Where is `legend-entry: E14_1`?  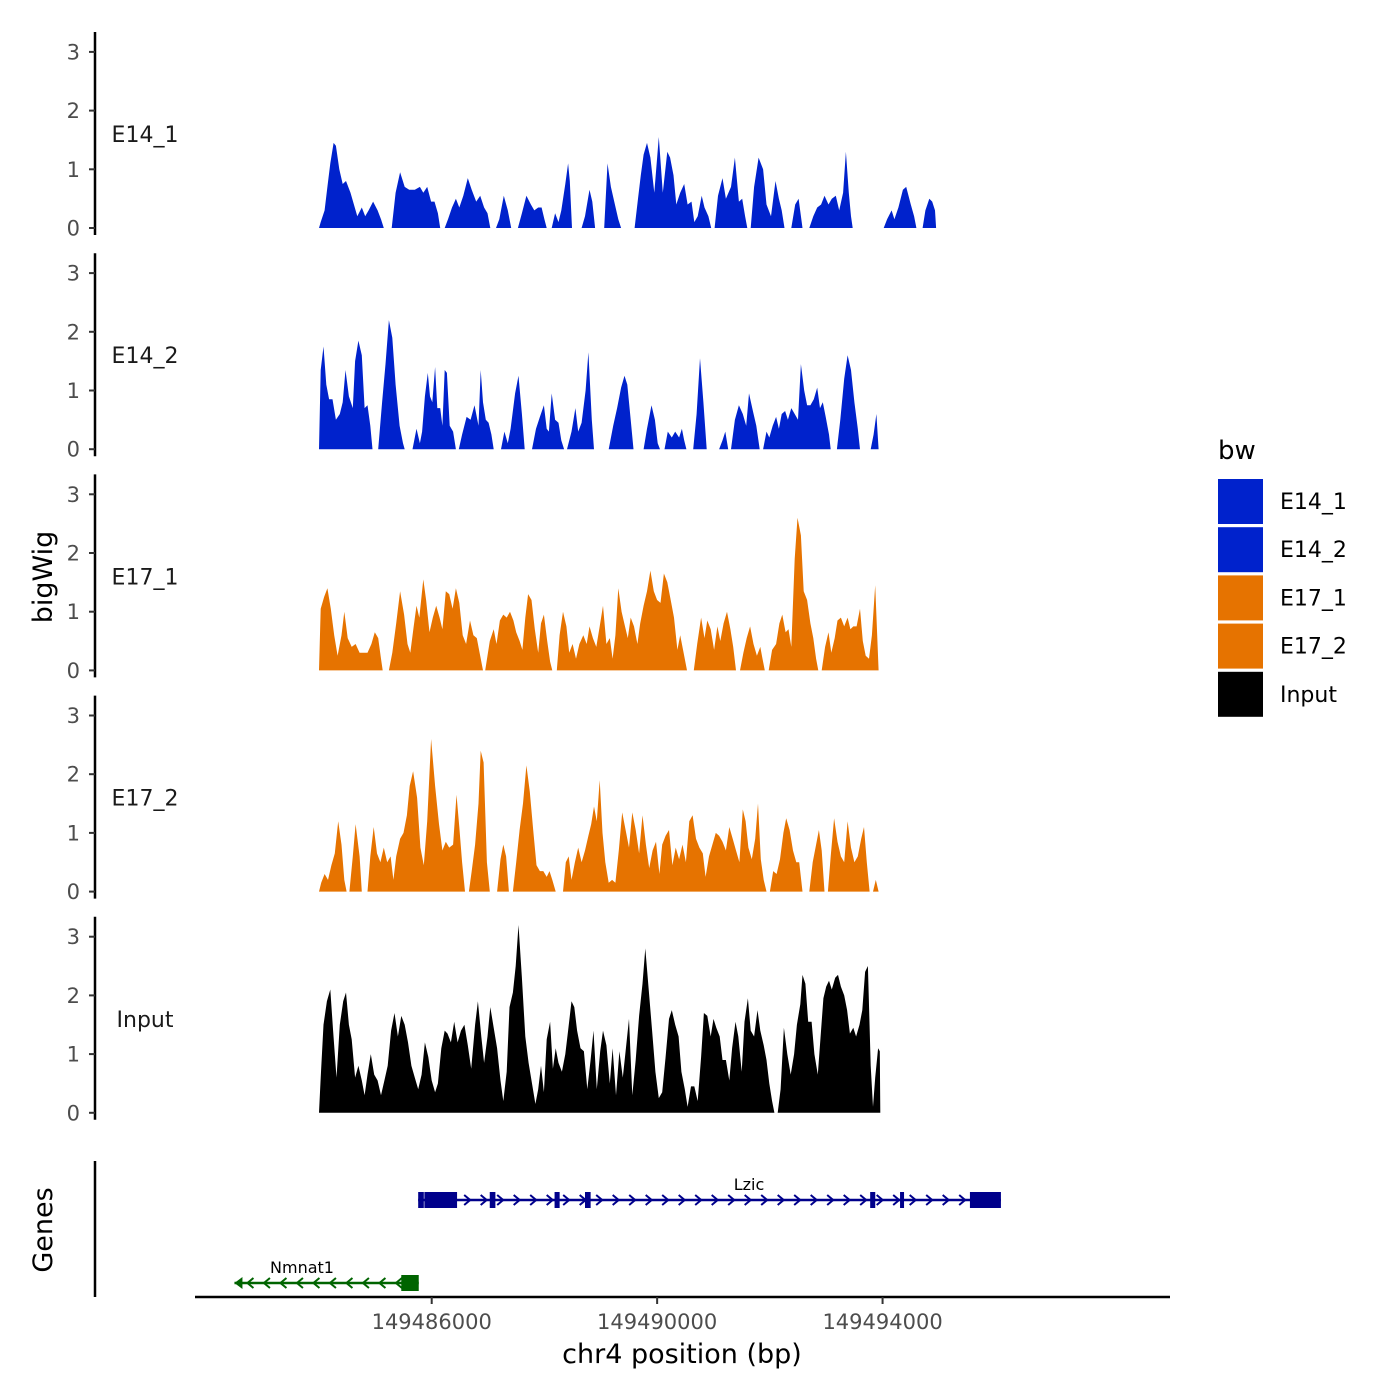
legend-entry: E14_1 is located at coordinates (1282, 501).